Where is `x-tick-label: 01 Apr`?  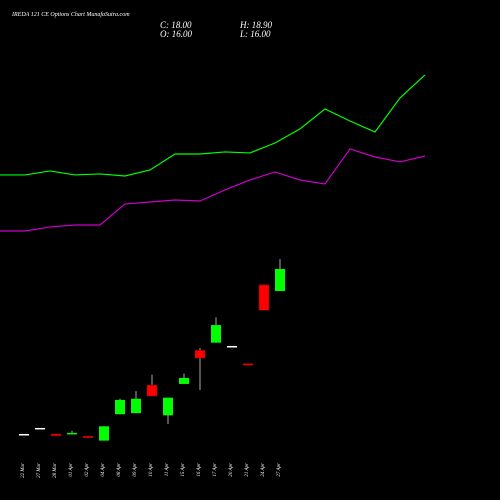
x-tick-label: 01 Apr is located at coordinates (71, 470).